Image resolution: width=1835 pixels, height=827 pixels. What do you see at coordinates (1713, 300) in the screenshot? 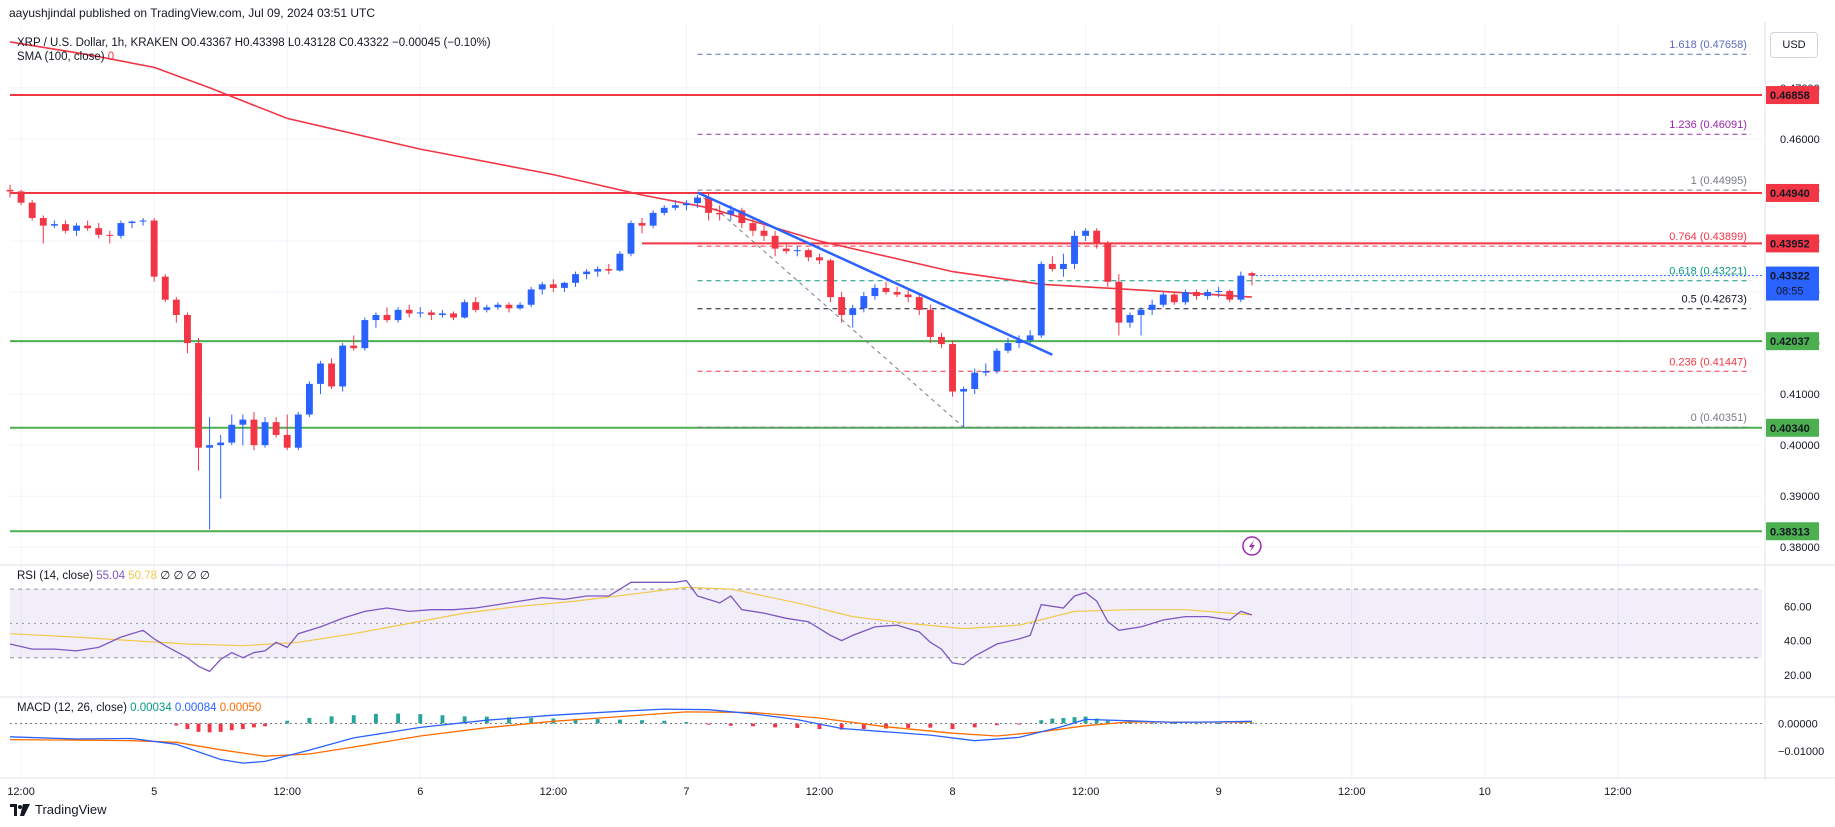
I see `fib-level-label: 0.5 (0.42673)` at bounding box center [1713, 300].